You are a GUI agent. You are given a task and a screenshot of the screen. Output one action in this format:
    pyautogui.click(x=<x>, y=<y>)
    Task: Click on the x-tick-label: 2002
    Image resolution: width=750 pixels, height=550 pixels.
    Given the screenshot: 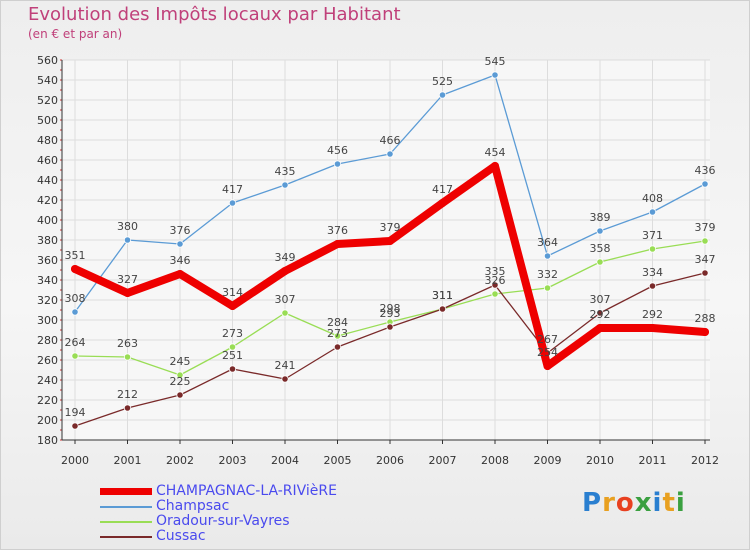 What is the action you would take?
    pyautogui.click(x=180, y=460)
    